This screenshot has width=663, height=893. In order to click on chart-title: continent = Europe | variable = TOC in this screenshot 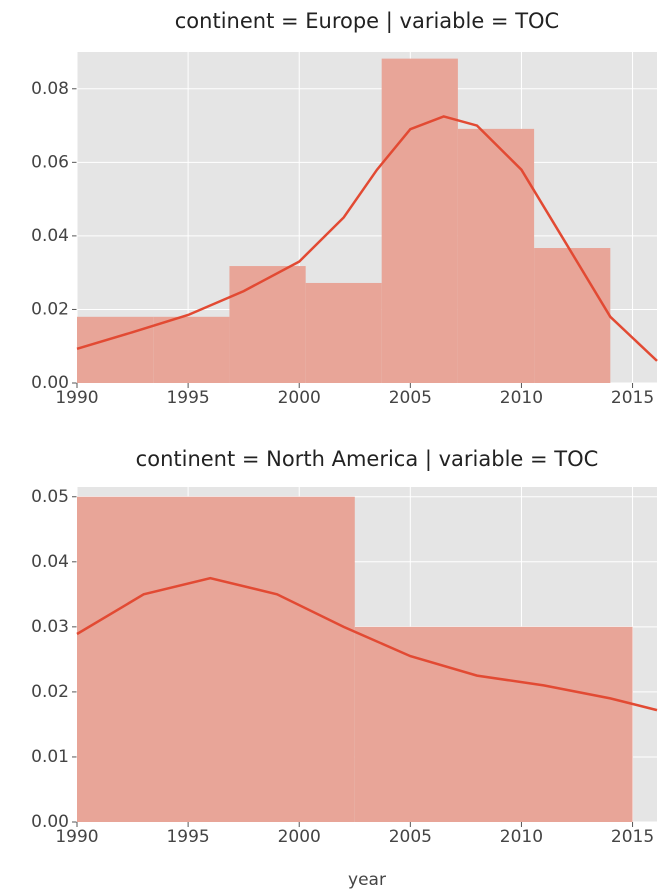, I will do `click(367, 21)`.